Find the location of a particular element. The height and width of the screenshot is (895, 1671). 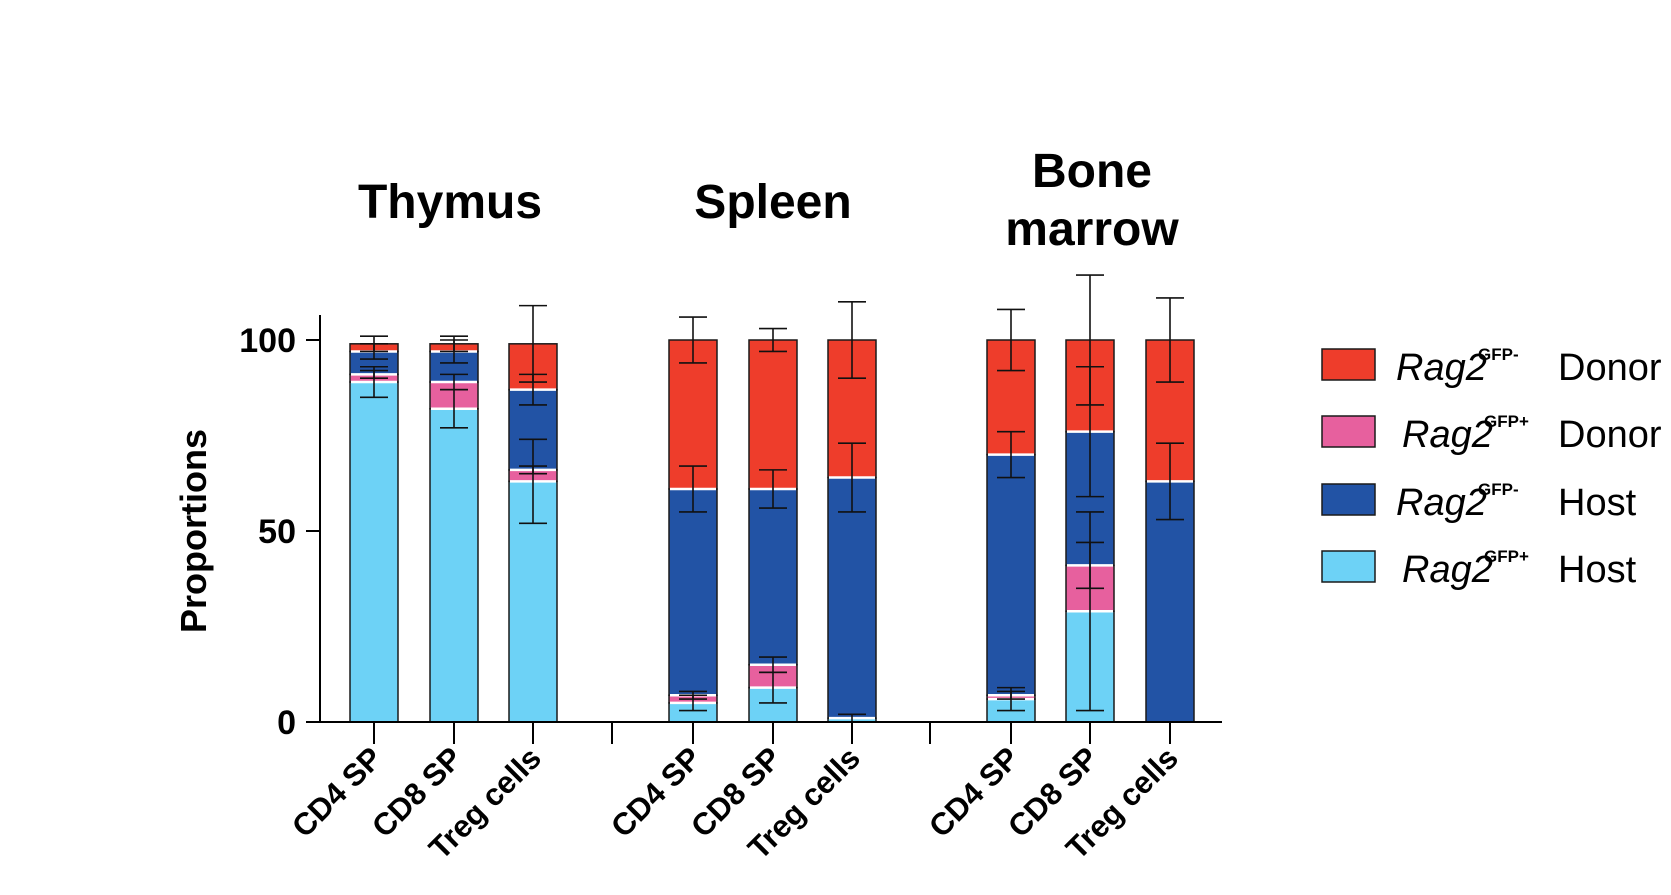

group-title-line: Bone is located at coordinates (1092, 171).